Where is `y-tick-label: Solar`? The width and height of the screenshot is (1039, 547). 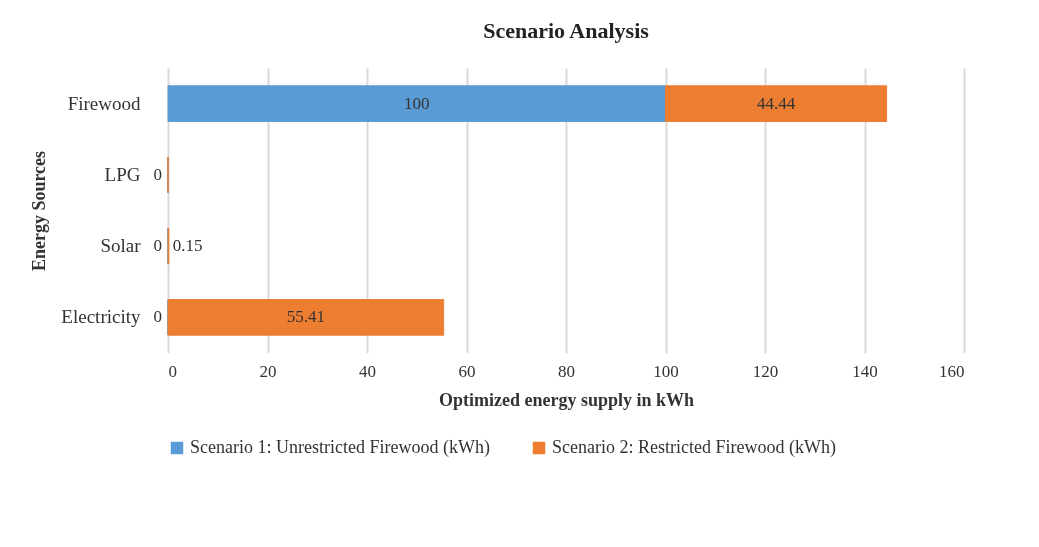
y-tick-label: Solar is located at coordinates (121, 246).